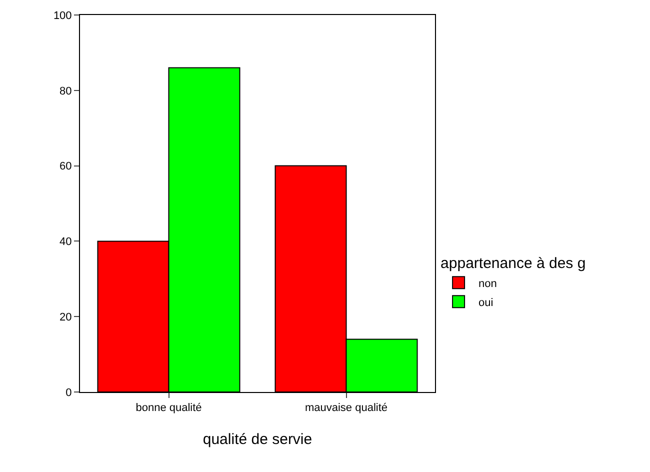 The height and width of the screenshot is (472, 650). I want to click on y-tick-label: 100, so click(62, 16).